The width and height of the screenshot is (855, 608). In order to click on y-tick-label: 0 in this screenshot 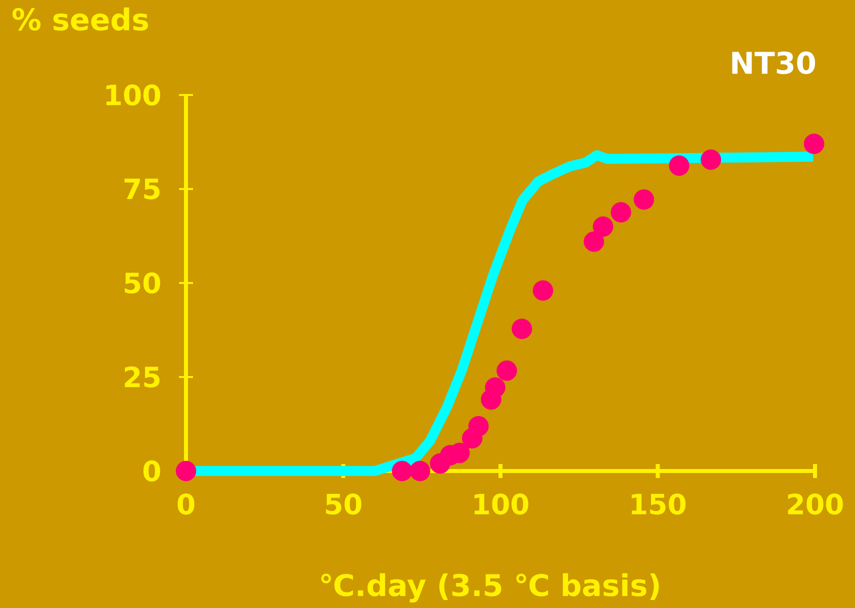, I will do `click(151, 471)`.